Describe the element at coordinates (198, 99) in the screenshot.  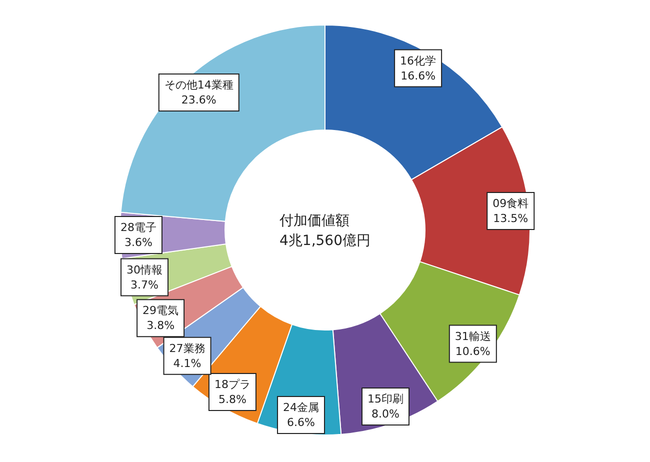
I see `data-label: 23.6%` at that location.